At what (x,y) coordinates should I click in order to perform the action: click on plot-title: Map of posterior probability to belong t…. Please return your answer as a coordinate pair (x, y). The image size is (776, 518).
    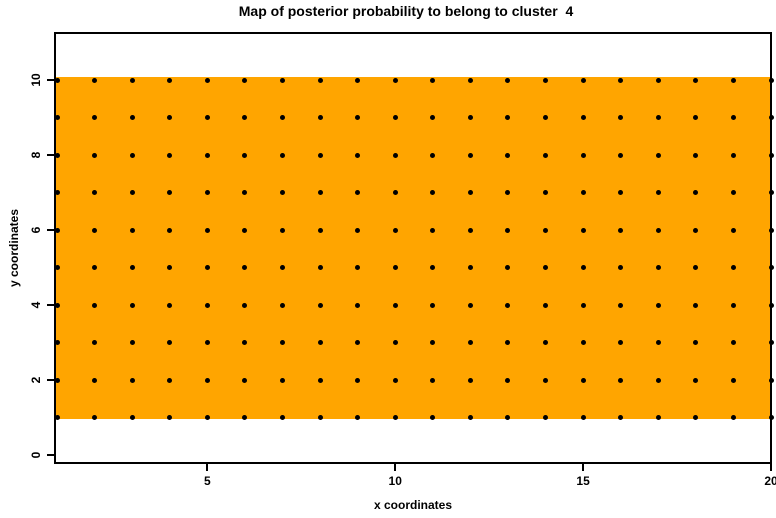
    Looking at the image, I should click on (406, 11).